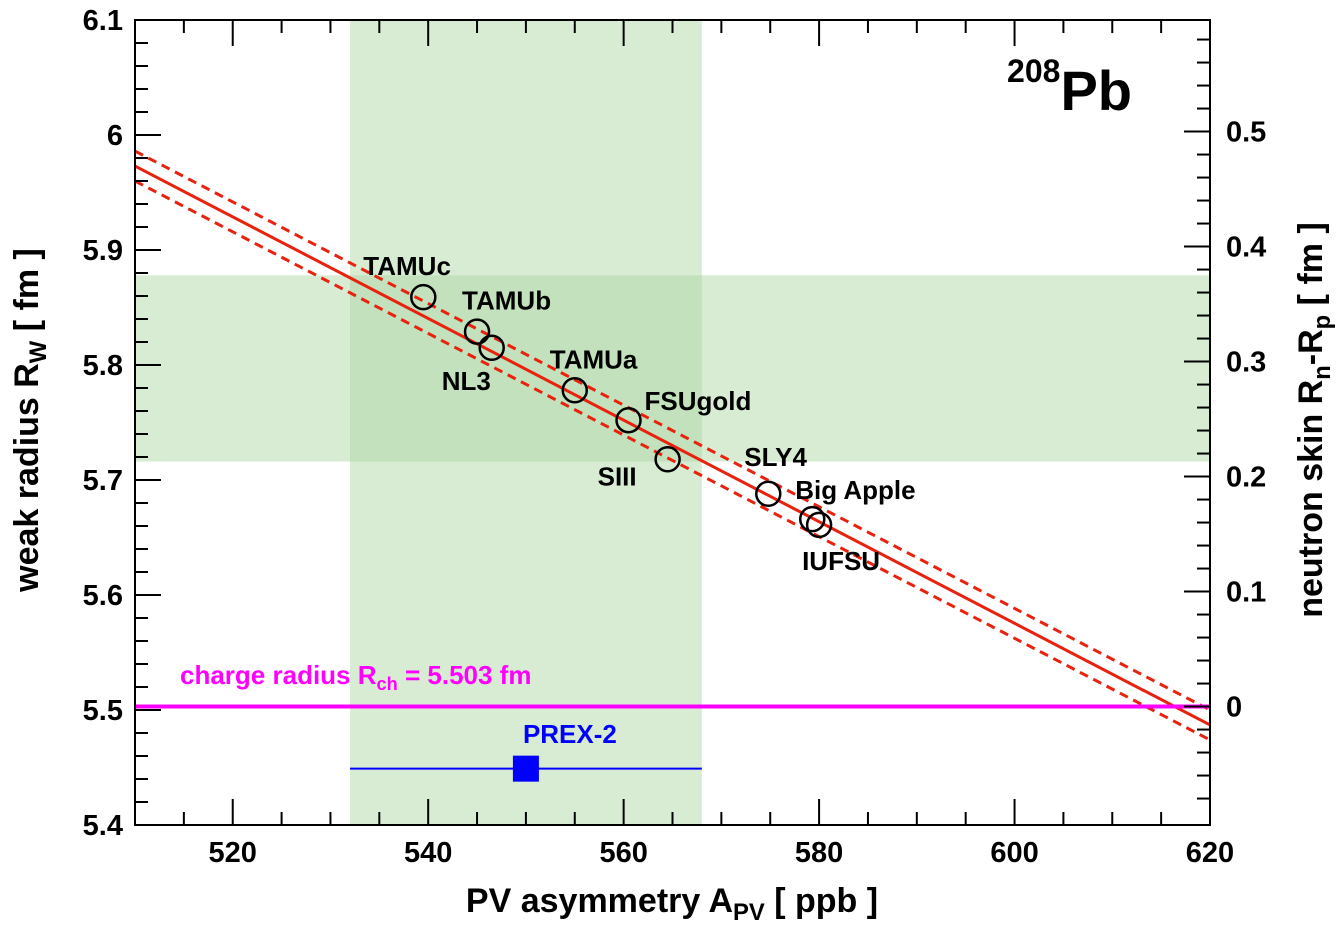 The height and width of the screenshot is (935, 1343). What do you see at coordinates (103, 826) in the screenshot?
I see `y-tick-label: 5.4` at bounding box center [103, 826].